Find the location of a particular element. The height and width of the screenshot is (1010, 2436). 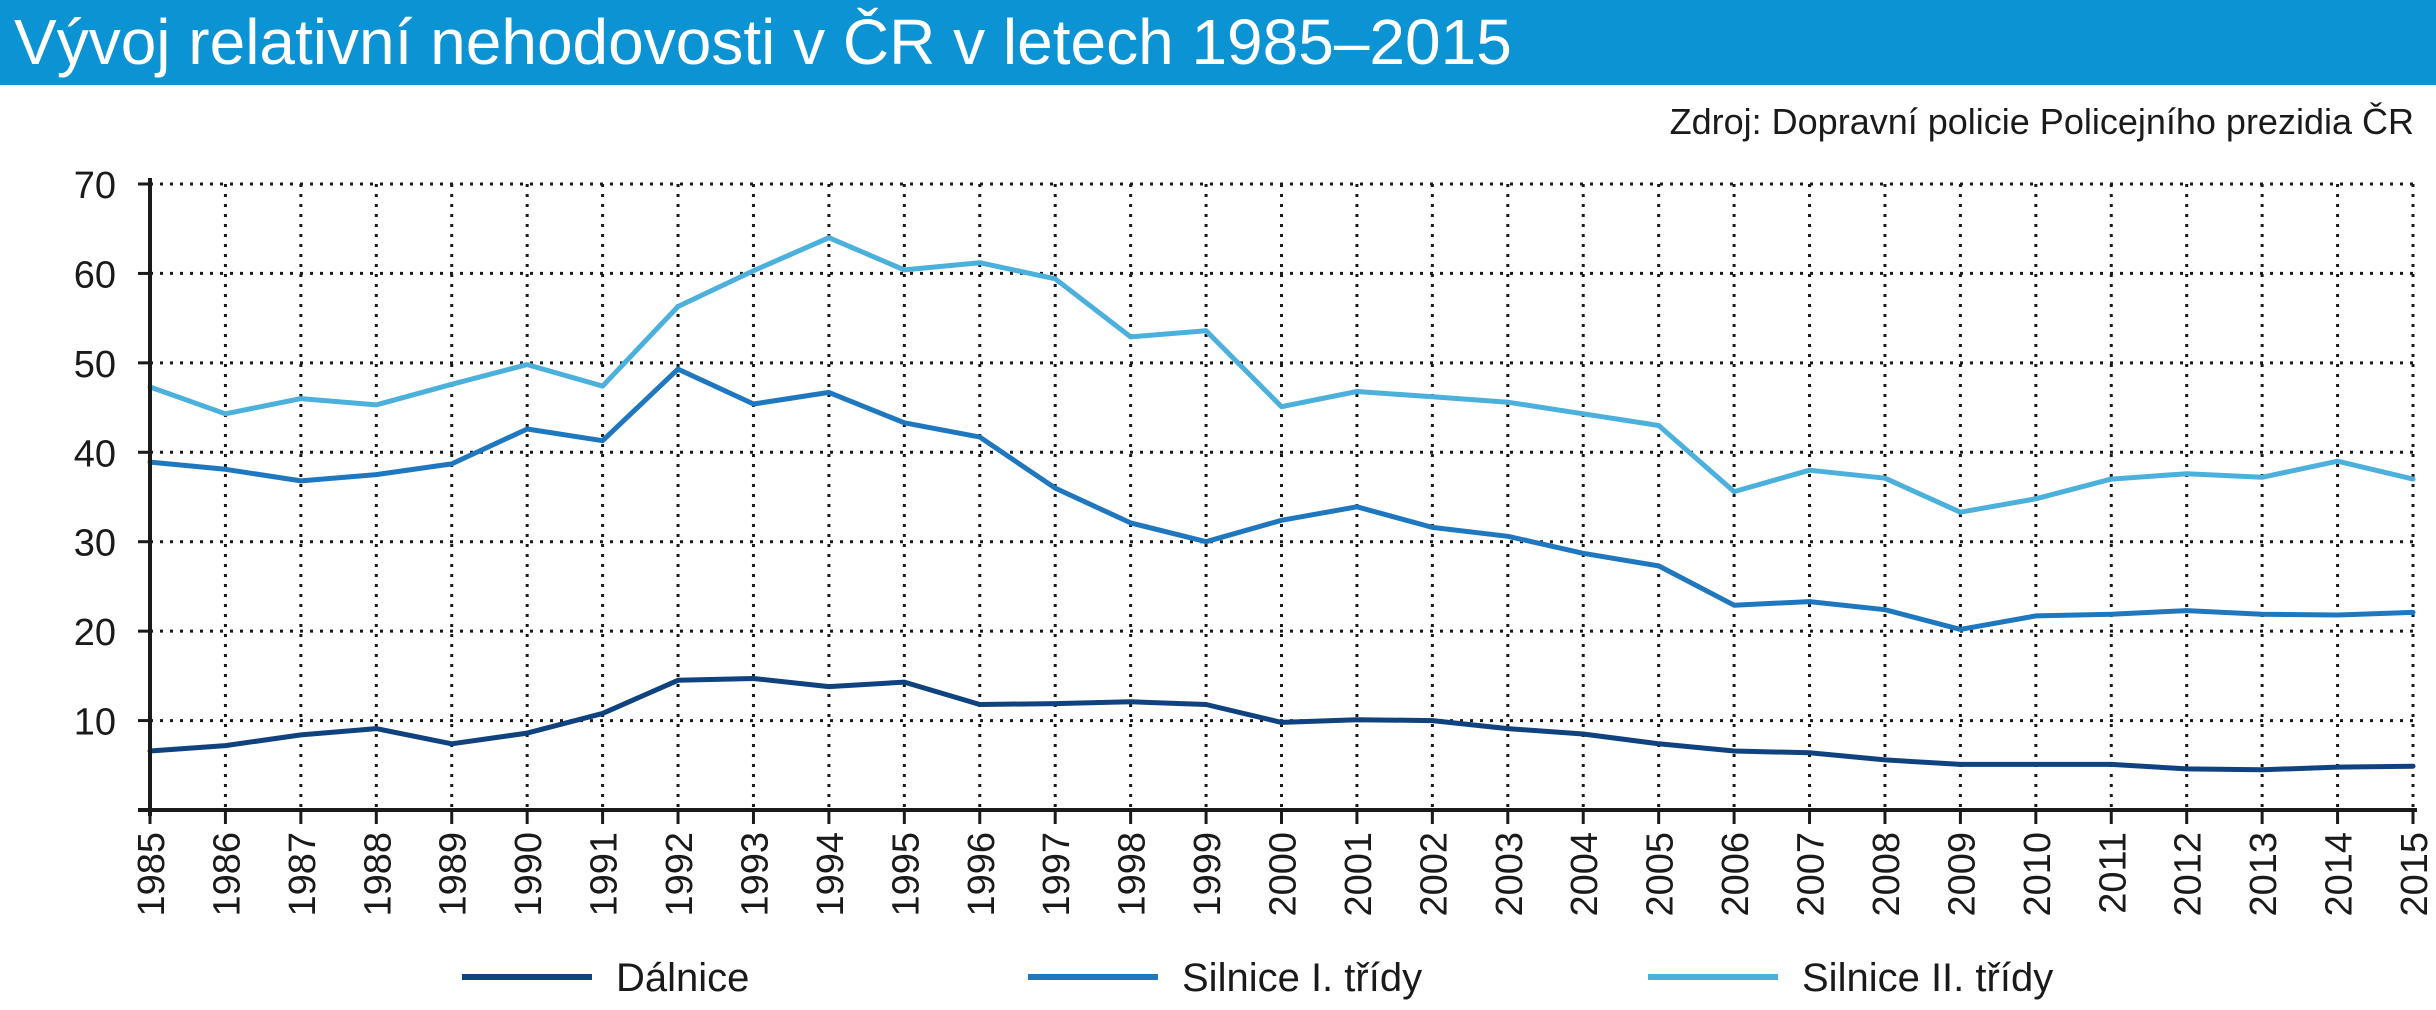

y-tick-label: 40 is located at coordinates (95, 454).